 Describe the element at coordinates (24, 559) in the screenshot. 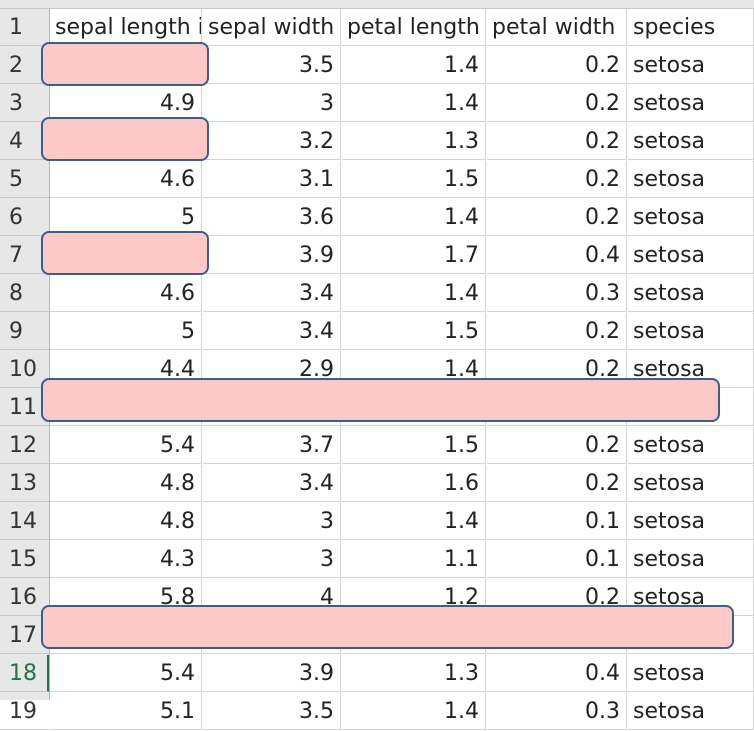

I see `row-number: 15` at that location.